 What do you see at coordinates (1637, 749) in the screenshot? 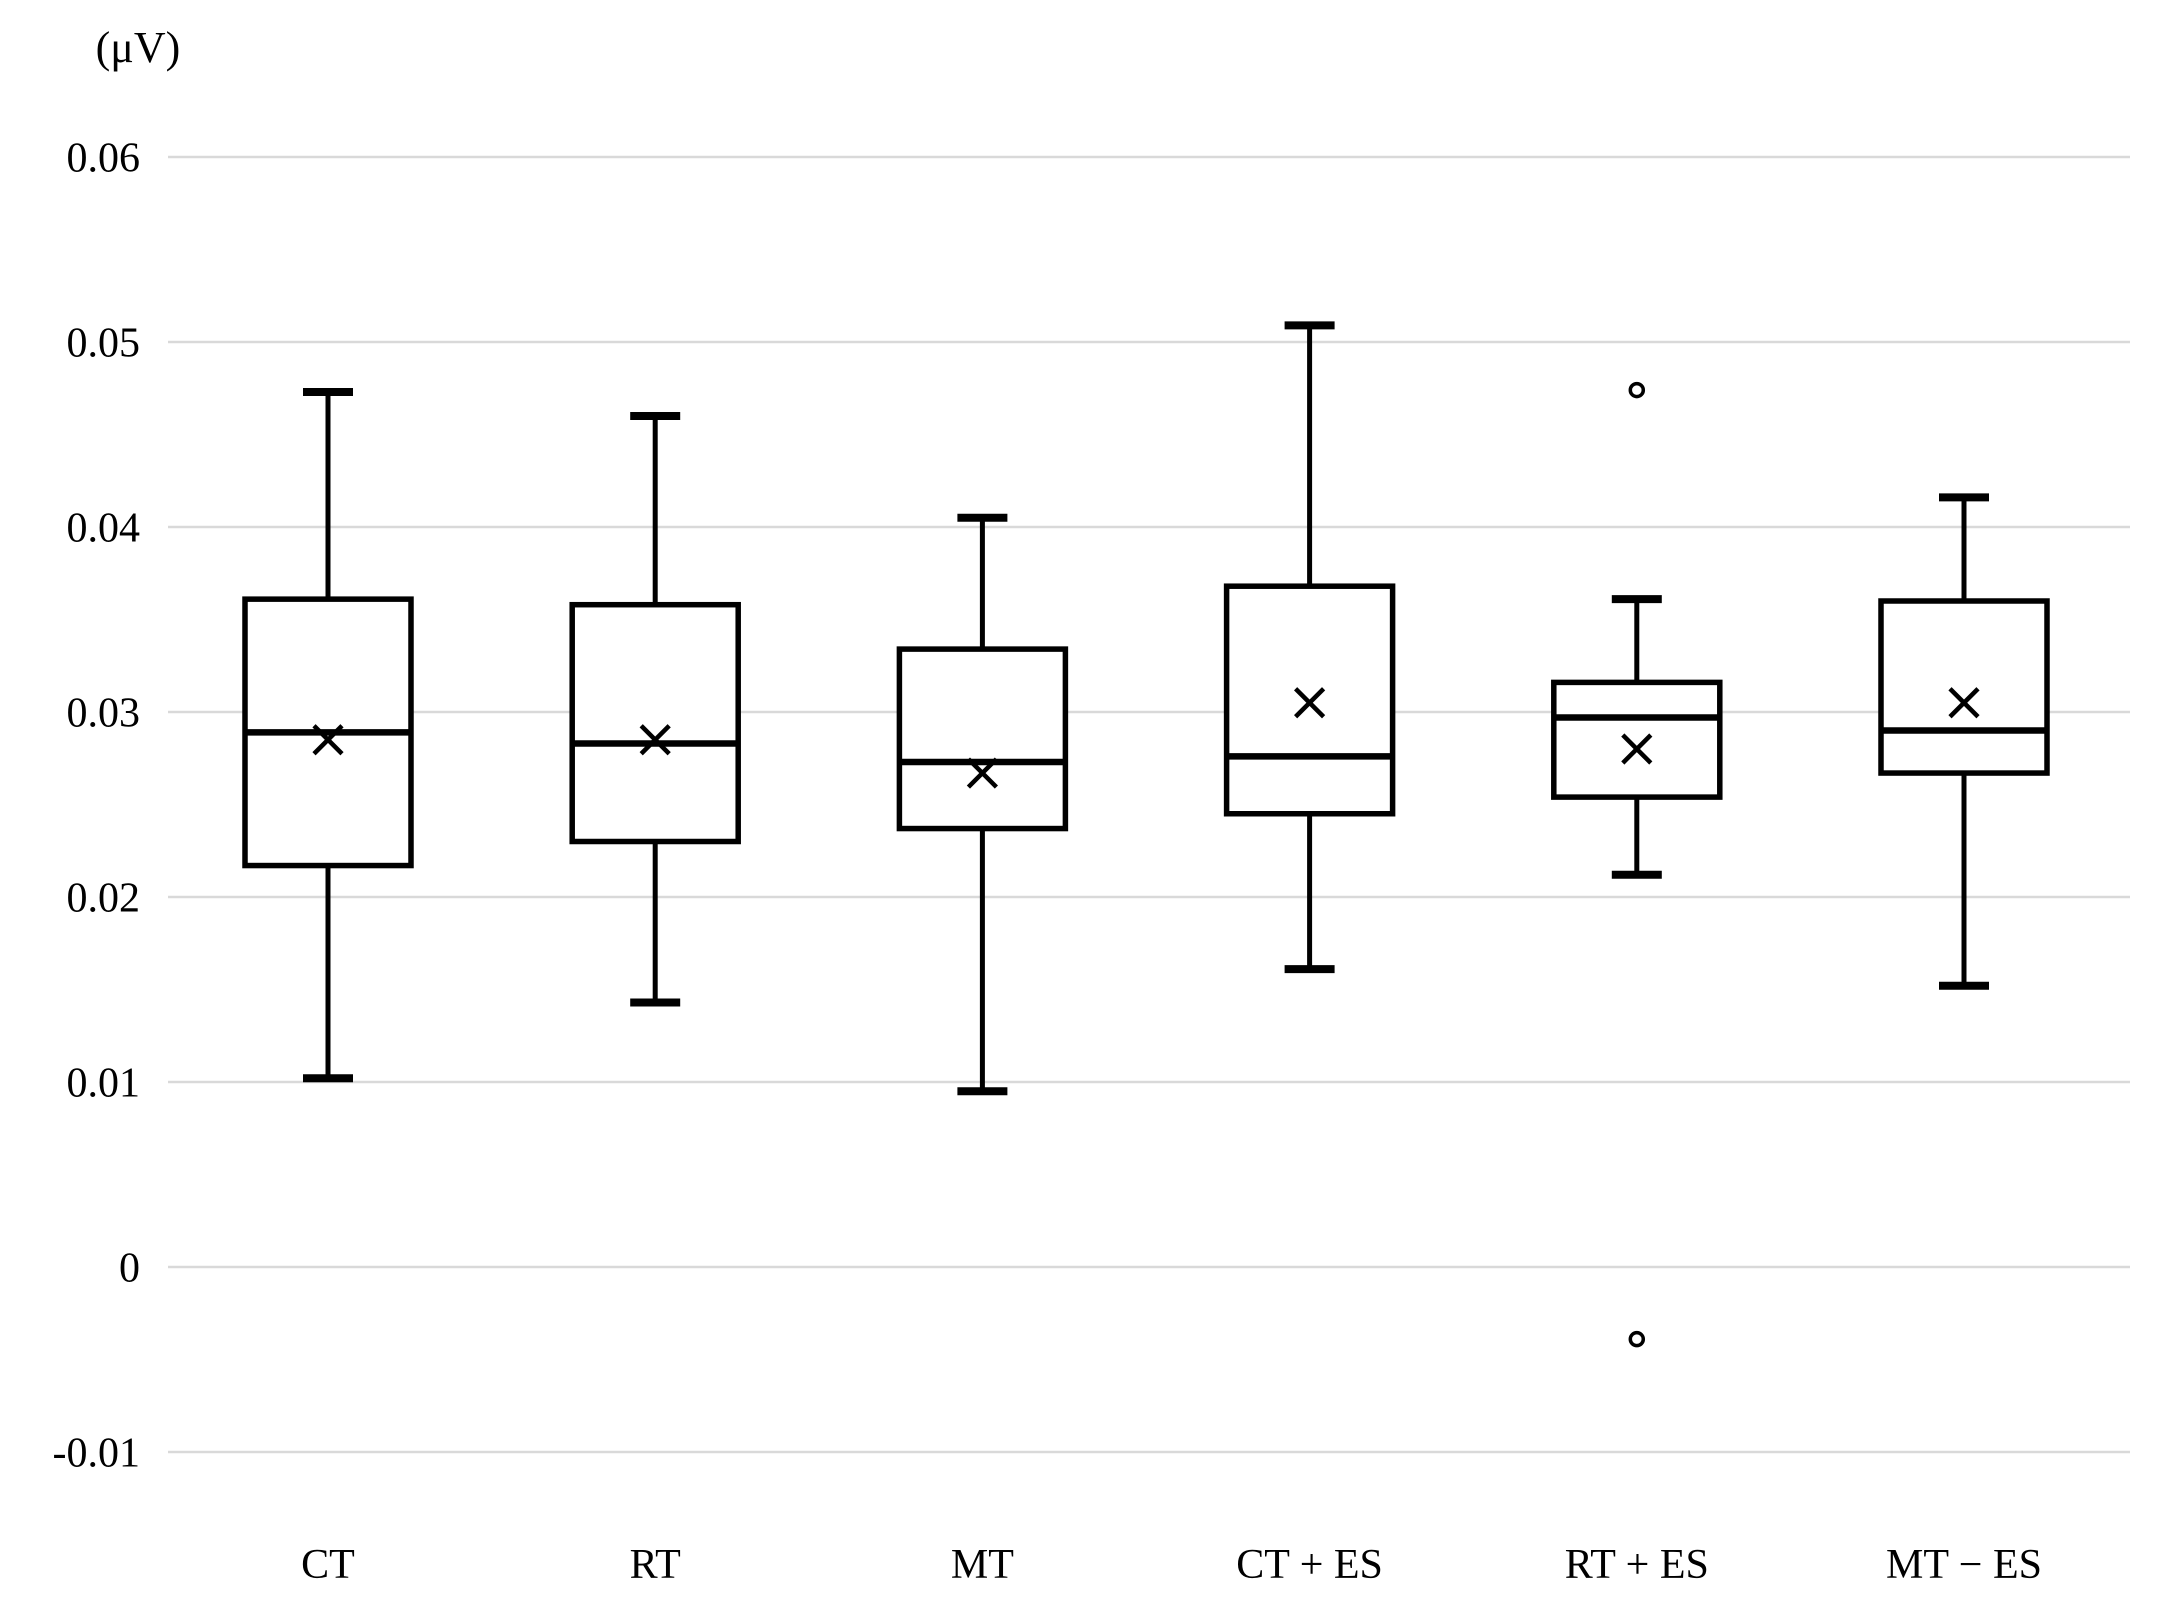
I see `mean-marker-RT + ES` at bounding box center [1637, 749].